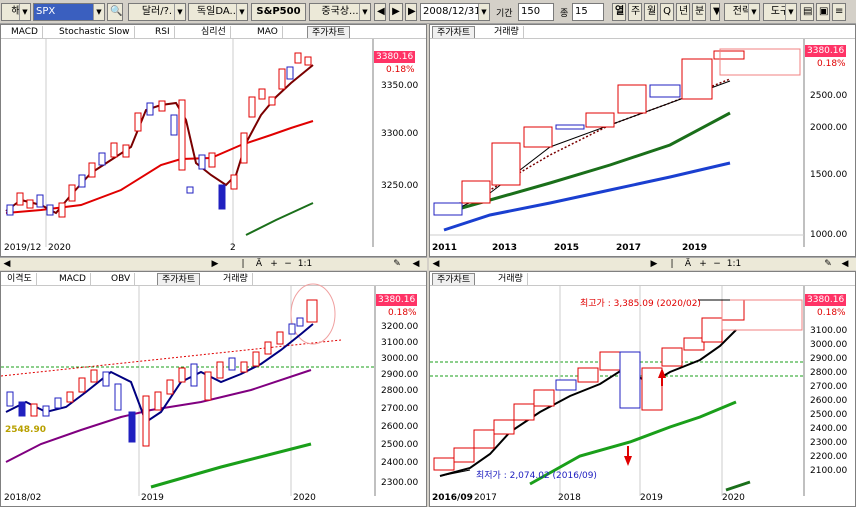  Describe the element at coordinates (218, 12) in the screenshot. I see `index-select: 독일DA... ▼` at that location.